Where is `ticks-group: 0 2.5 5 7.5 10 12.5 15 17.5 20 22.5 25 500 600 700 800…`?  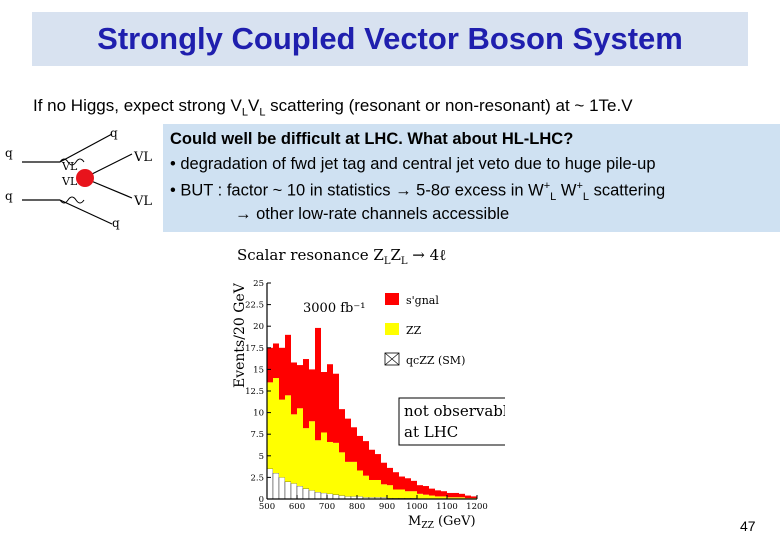 ticks-group: 0 2.5 5 7.5 10 12.5 15 17.5 20 22.5 25 500 600 700 800… is located at coordinates (366, 395).